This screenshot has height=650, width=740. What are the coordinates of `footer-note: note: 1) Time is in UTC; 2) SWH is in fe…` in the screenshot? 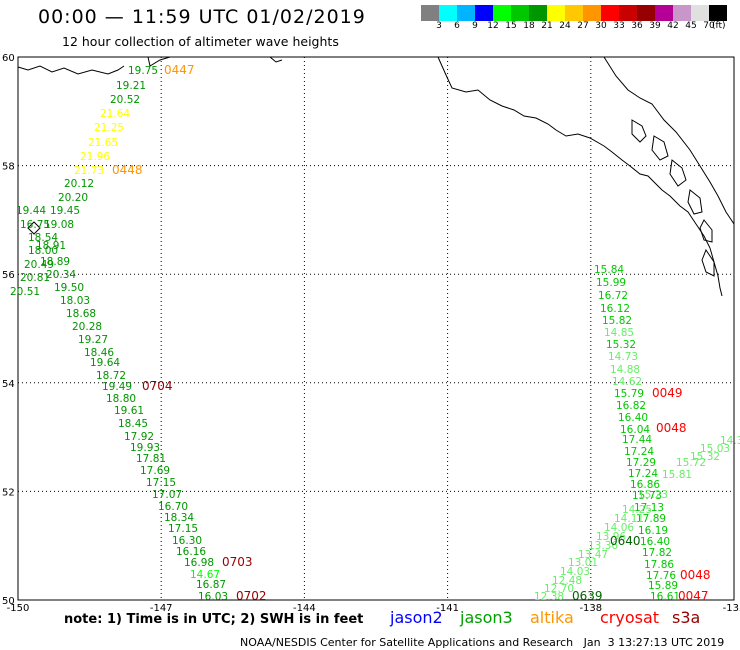 It's located at (214, 619).